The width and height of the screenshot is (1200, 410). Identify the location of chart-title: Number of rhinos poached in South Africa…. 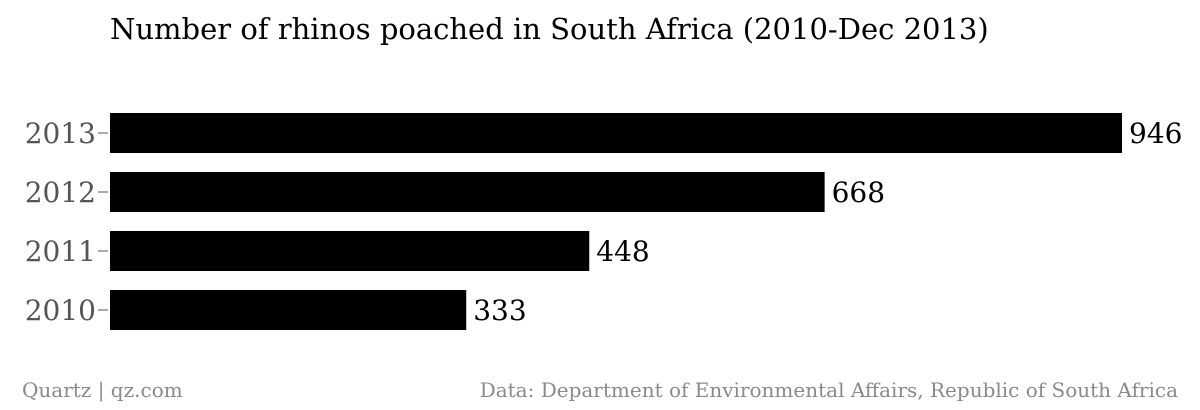
(549, 29).